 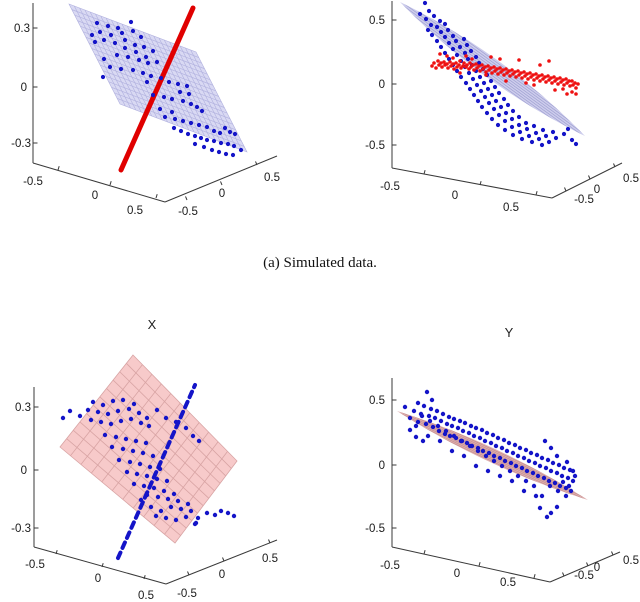 I want to click on red-line, so click(x=157, y=89).